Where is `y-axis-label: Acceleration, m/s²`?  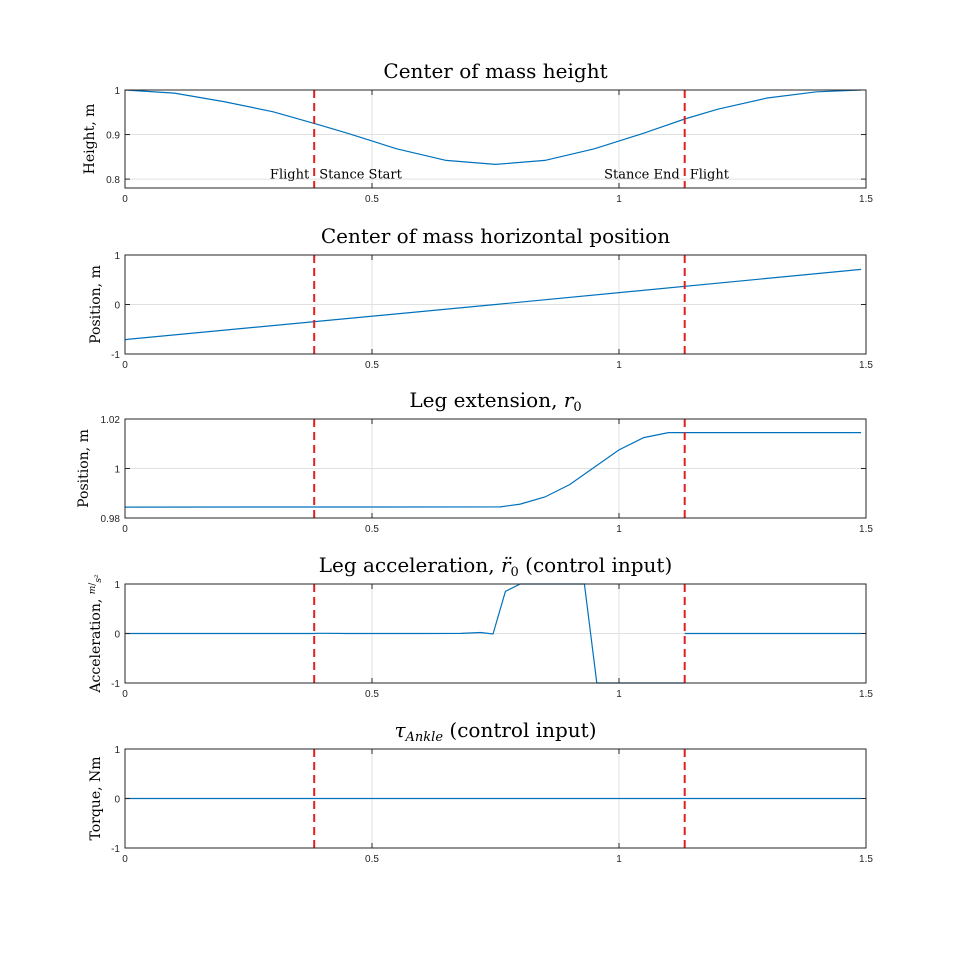 y-axis-label: Acceleration, m/s² is located at coordinates (96, 634).